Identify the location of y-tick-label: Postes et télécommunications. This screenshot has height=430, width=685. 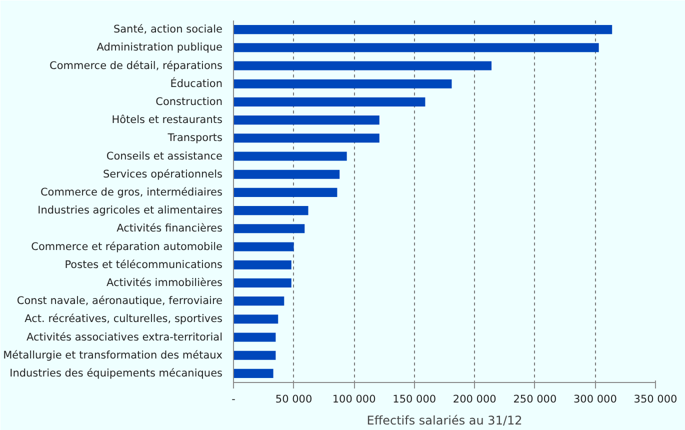
(143, 264).